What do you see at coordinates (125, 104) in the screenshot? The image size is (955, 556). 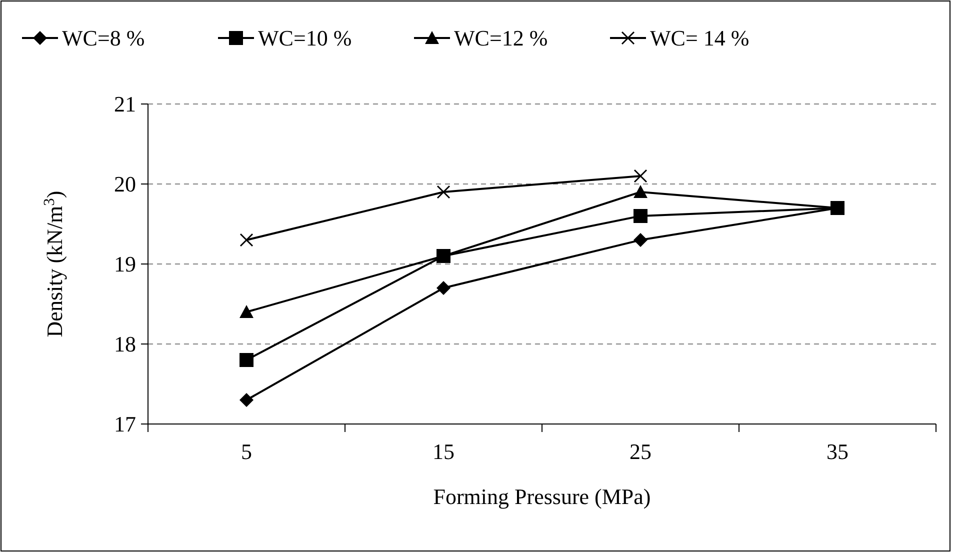 I see `y-tick-label: 21` at bounding box center [125, 104].